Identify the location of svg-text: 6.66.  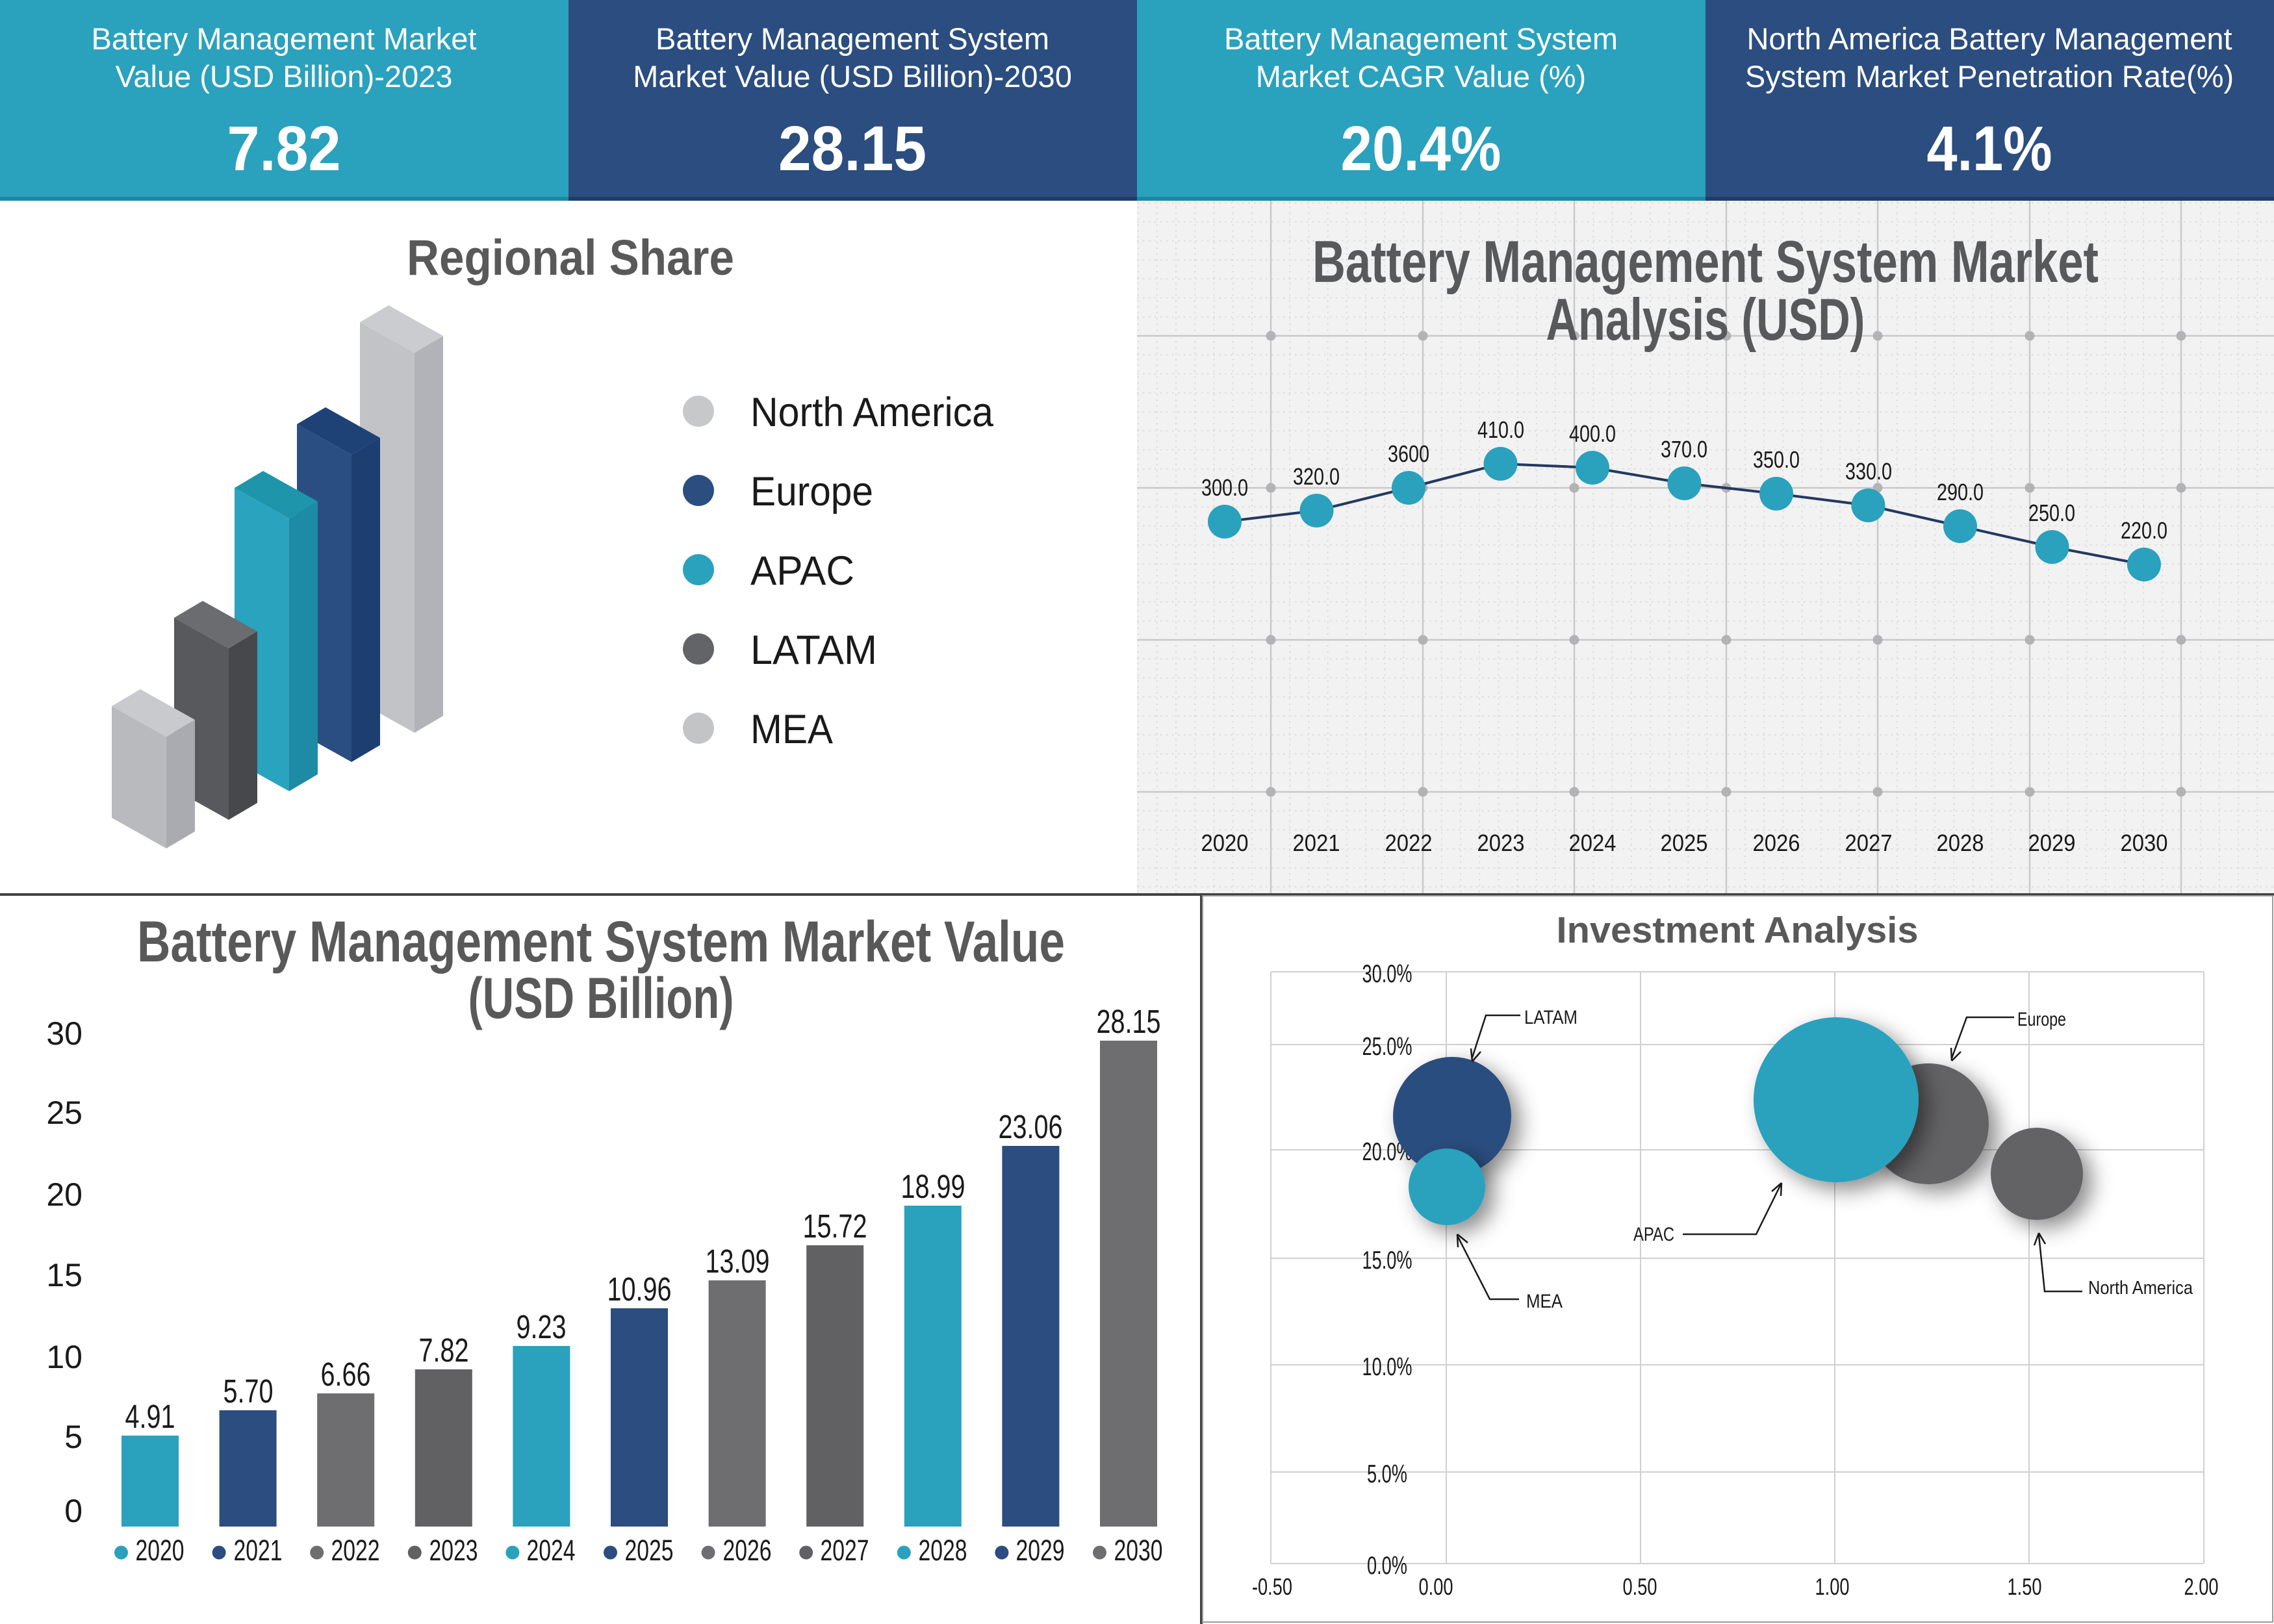
(346, 1374).